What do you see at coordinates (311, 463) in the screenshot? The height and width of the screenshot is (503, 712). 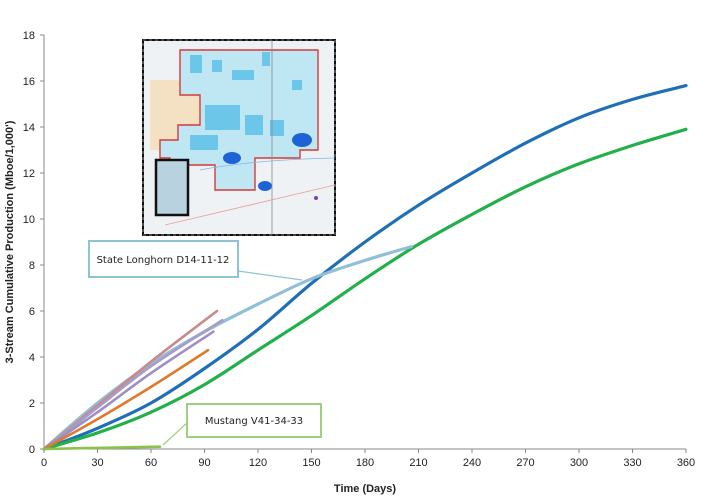 I see `x-tick-label: 150` at bounding box center [311, 463].